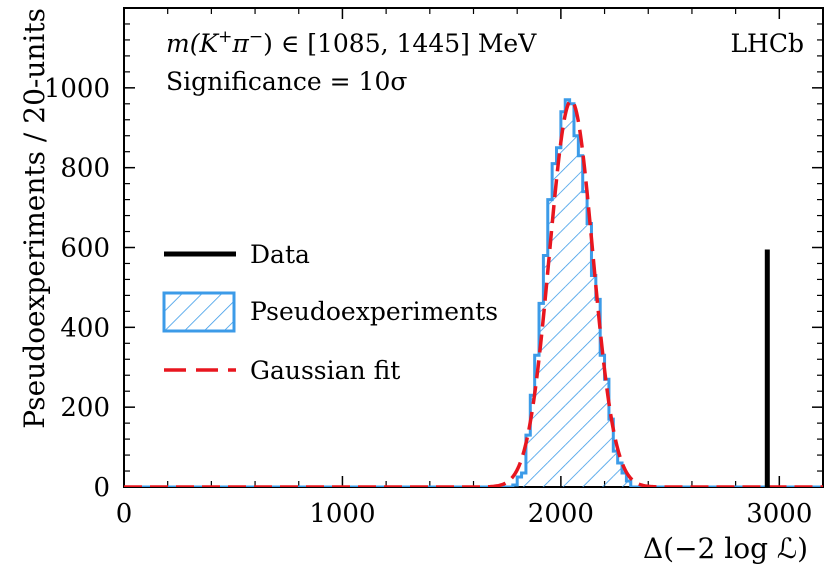 The width and height of the screenshot is (830, 567). I want to click on y-tick-label: 200, so click(85, 408).